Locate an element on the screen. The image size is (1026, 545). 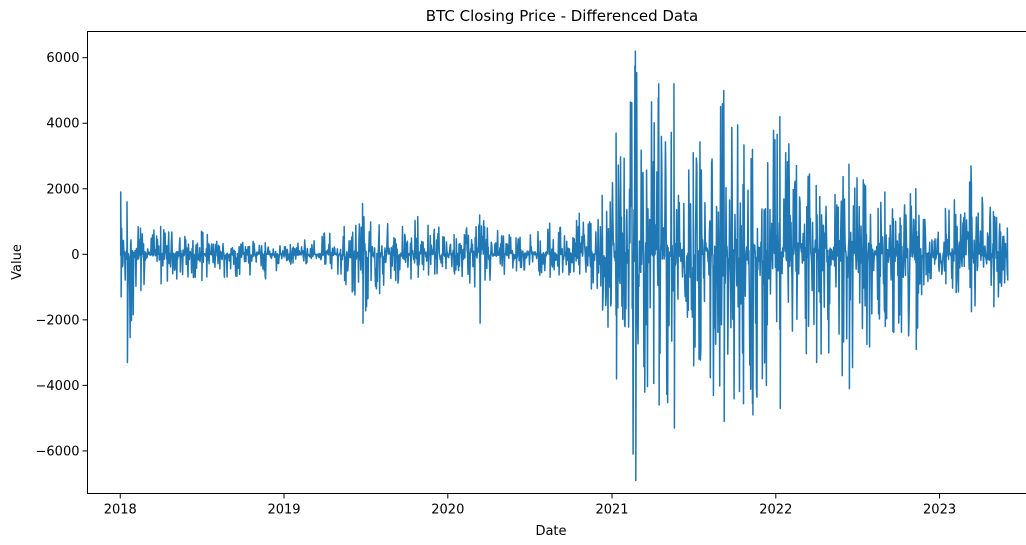
x-tick-label: 2023 is located at coordinates (939, 510).